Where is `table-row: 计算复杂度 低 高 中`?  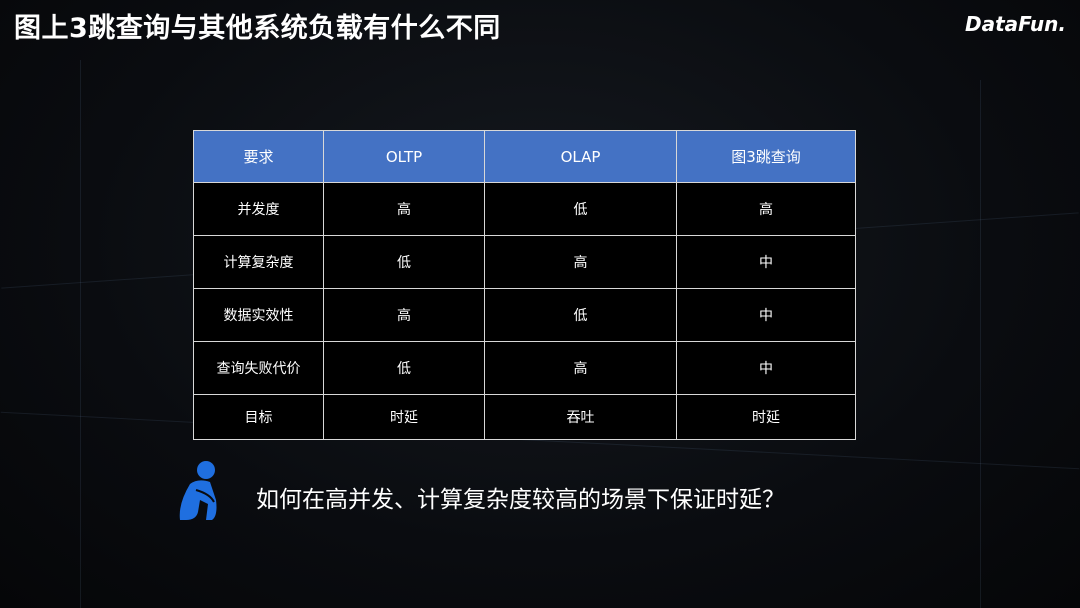
table-row: 计算复杂度 低 高 中 is located at coordinates (524, 262).